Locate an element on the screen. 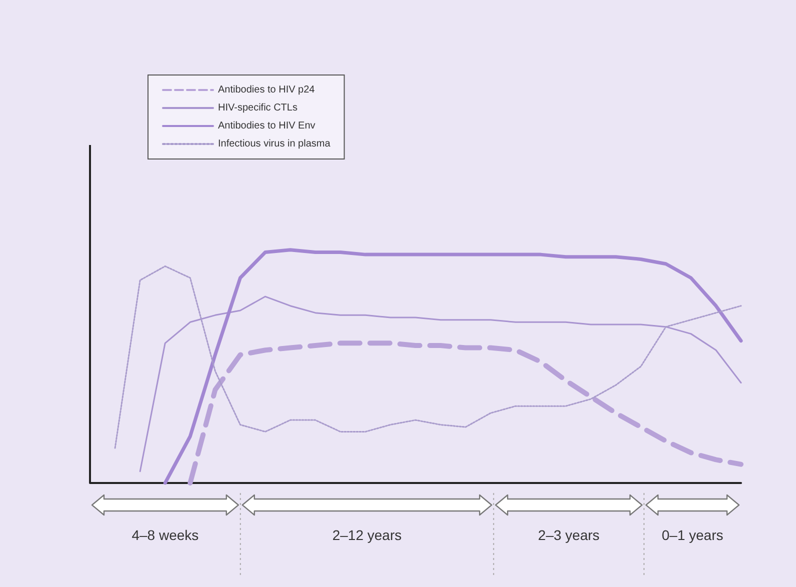 Image resolution: width=796 pixels, height=587 pixels. legend-label: Antibodies to HIV Env is located at coordinates (267, 126).